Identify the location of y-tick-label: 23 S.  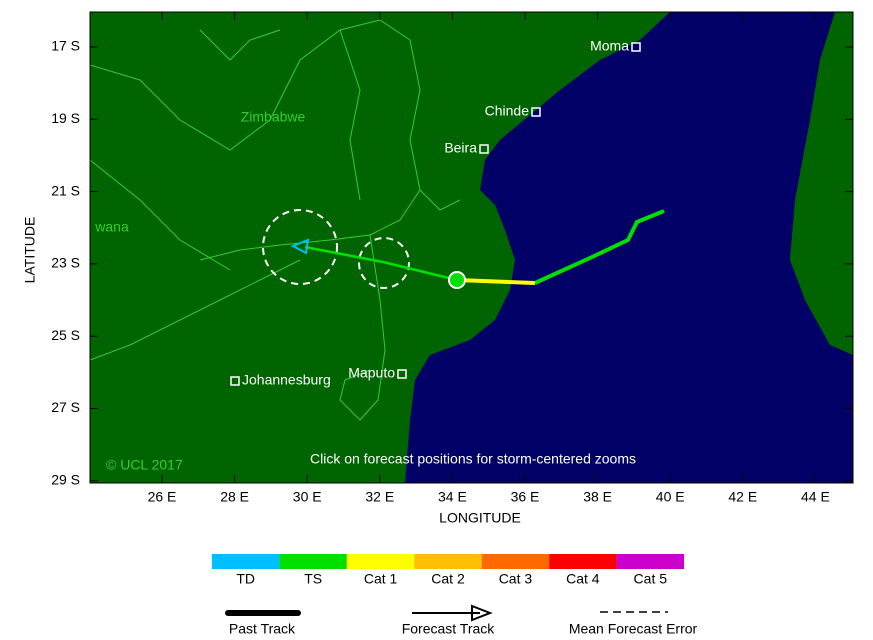
(65, 263).